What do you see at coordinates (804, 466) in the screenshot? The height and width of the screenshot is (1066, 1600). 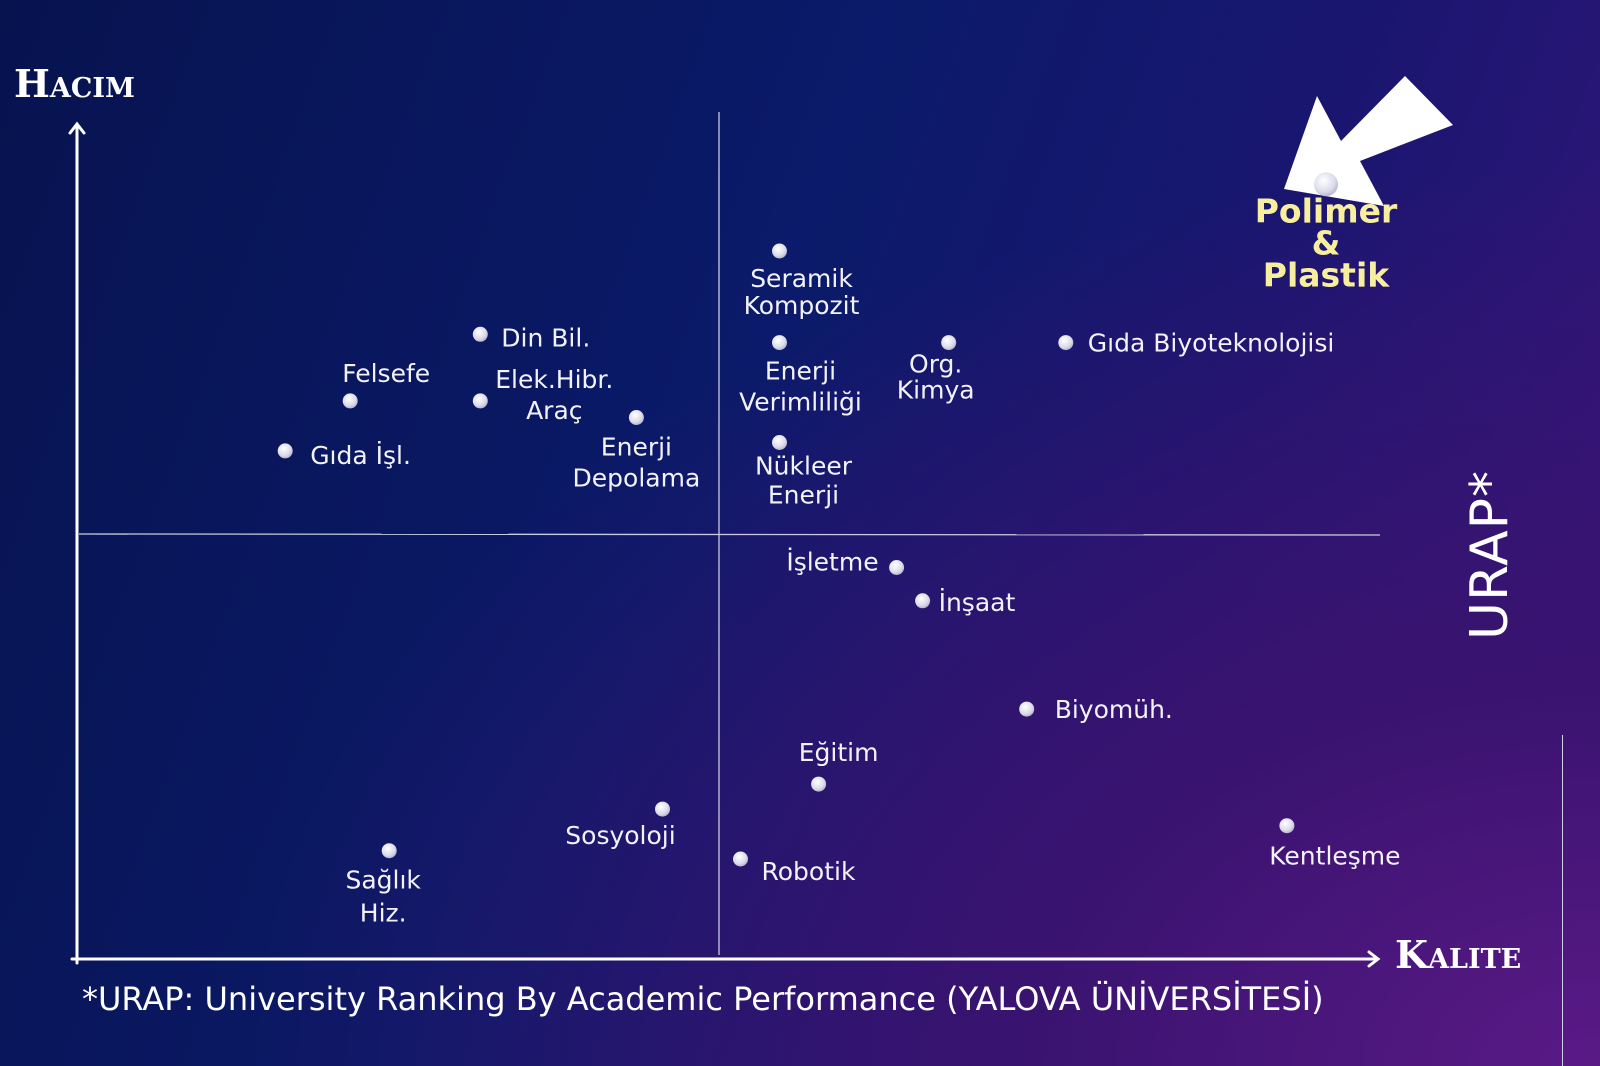 I see `data-label-line: Nükleer` at bounding box center [804, 466].